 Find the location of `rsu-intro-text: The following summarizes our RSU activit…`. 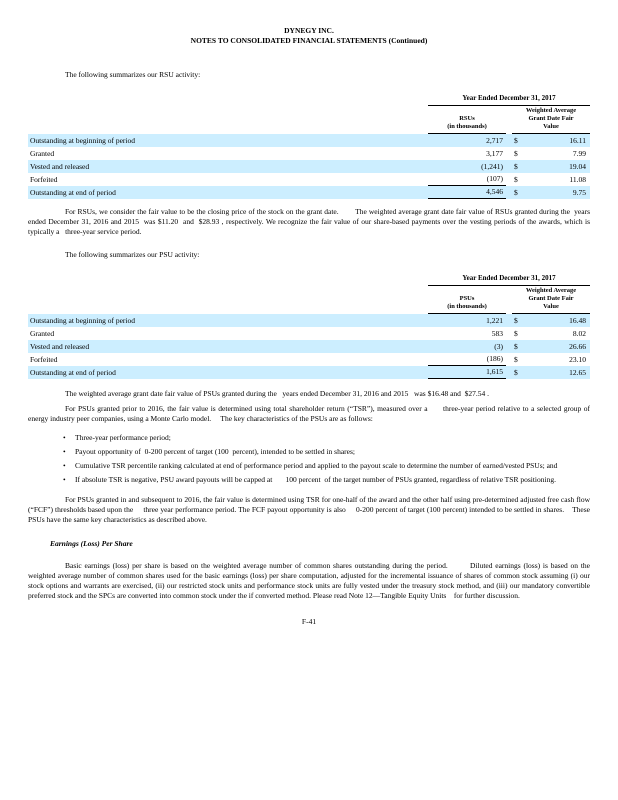

rsu-intro-text: The following summarizes our RSU activit… is located at coordinates (133, 74).